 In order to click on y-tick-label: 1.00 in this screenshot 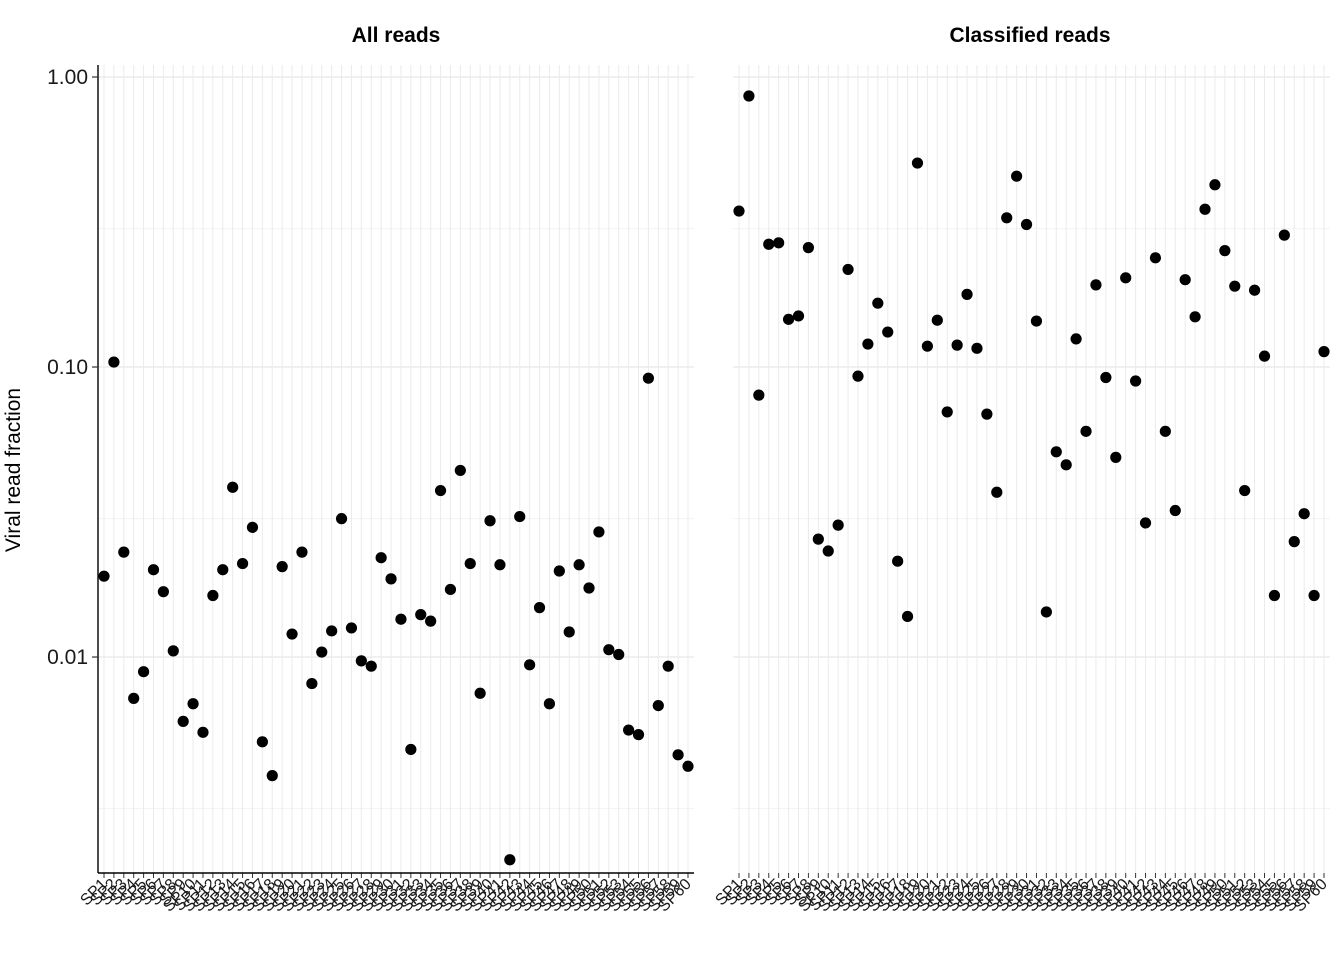, I will do `click(67, 77)`.